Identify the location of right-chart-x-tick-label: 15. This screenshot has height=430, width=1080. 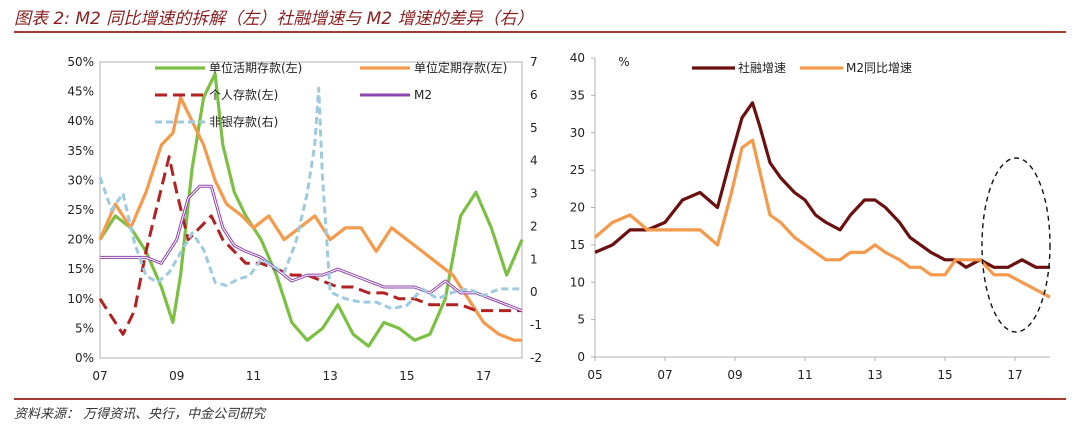
(944, 375).